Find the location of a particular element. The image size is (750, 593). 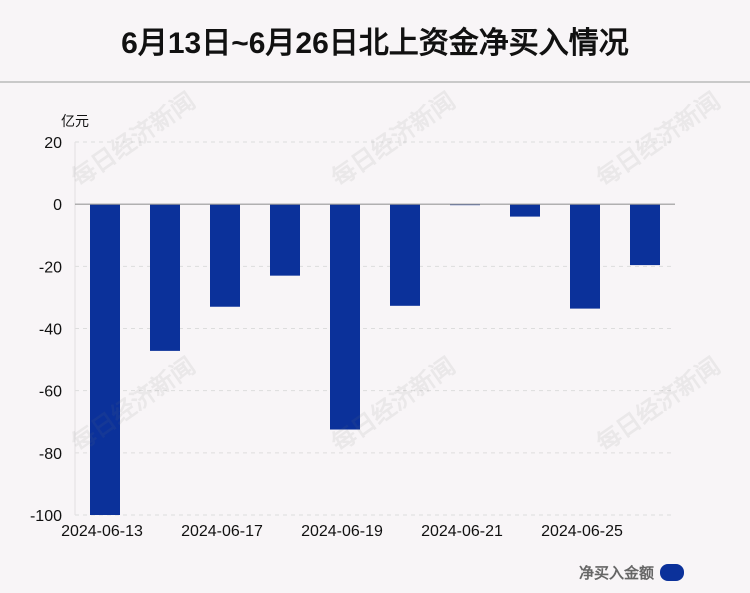

legend-swatch is located at coordinates (672, 572).